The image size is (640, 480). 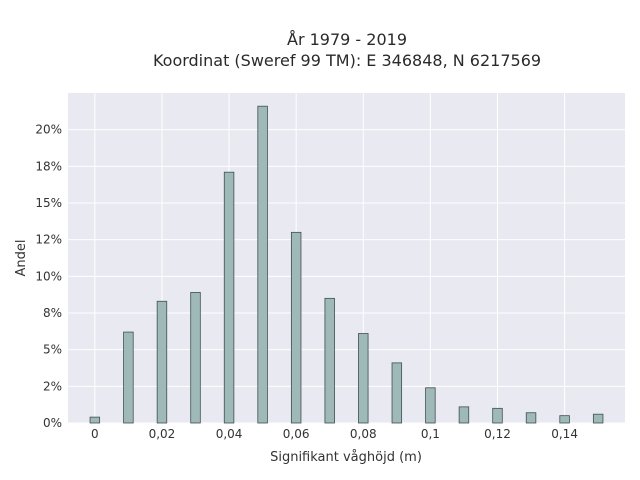 I want to click on y-axis-label: Andel, so click(x=21, y=258).